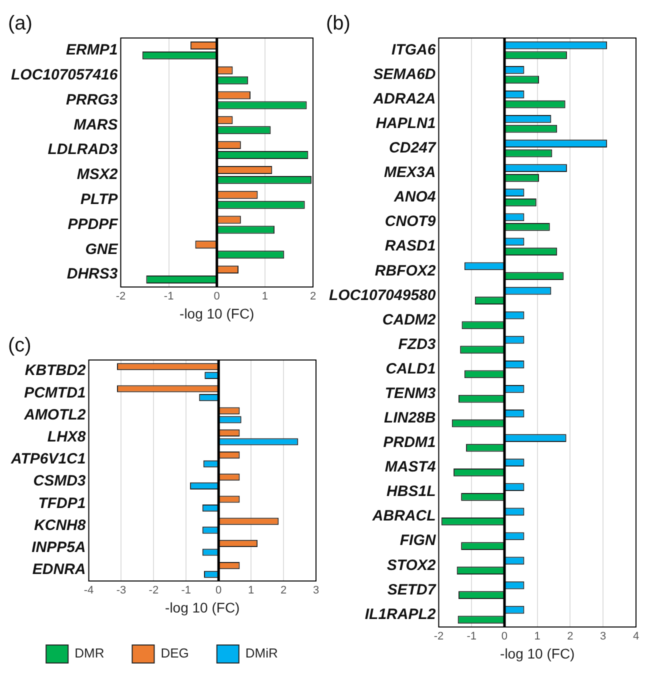  I want to click on chart-title: (a), so click(20, 23).